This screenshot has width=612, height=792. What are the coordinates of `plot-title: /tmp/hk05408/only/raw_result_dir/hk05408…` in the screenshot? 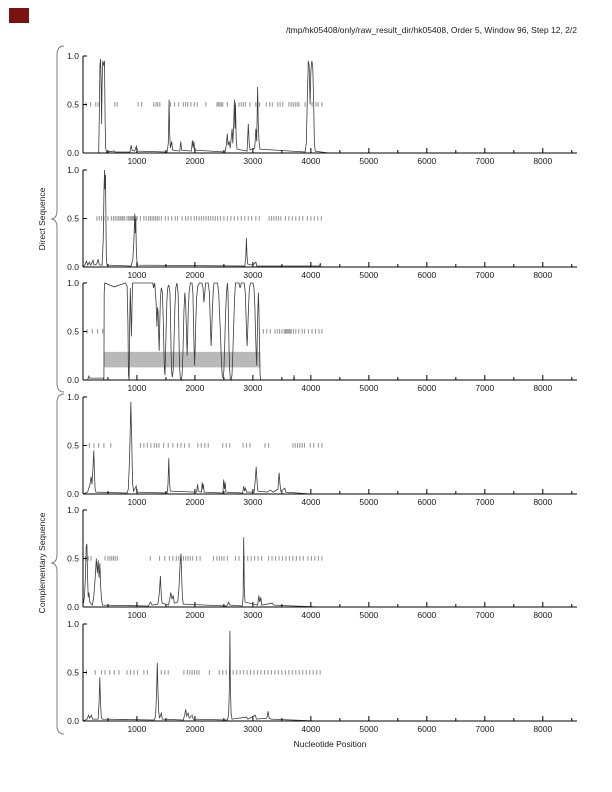 It's located at (431, 30).